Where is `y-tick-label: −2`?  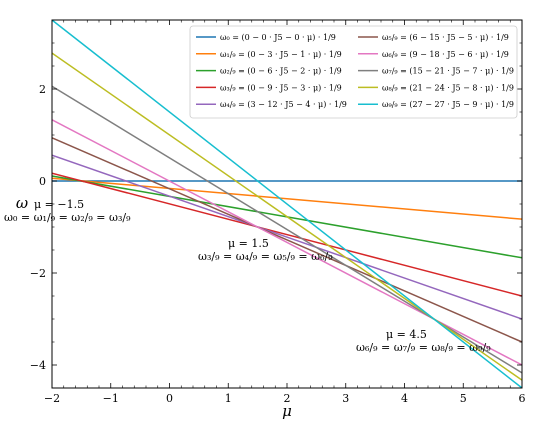
y-tick-label: −2 is located at coordinates (38, 273).